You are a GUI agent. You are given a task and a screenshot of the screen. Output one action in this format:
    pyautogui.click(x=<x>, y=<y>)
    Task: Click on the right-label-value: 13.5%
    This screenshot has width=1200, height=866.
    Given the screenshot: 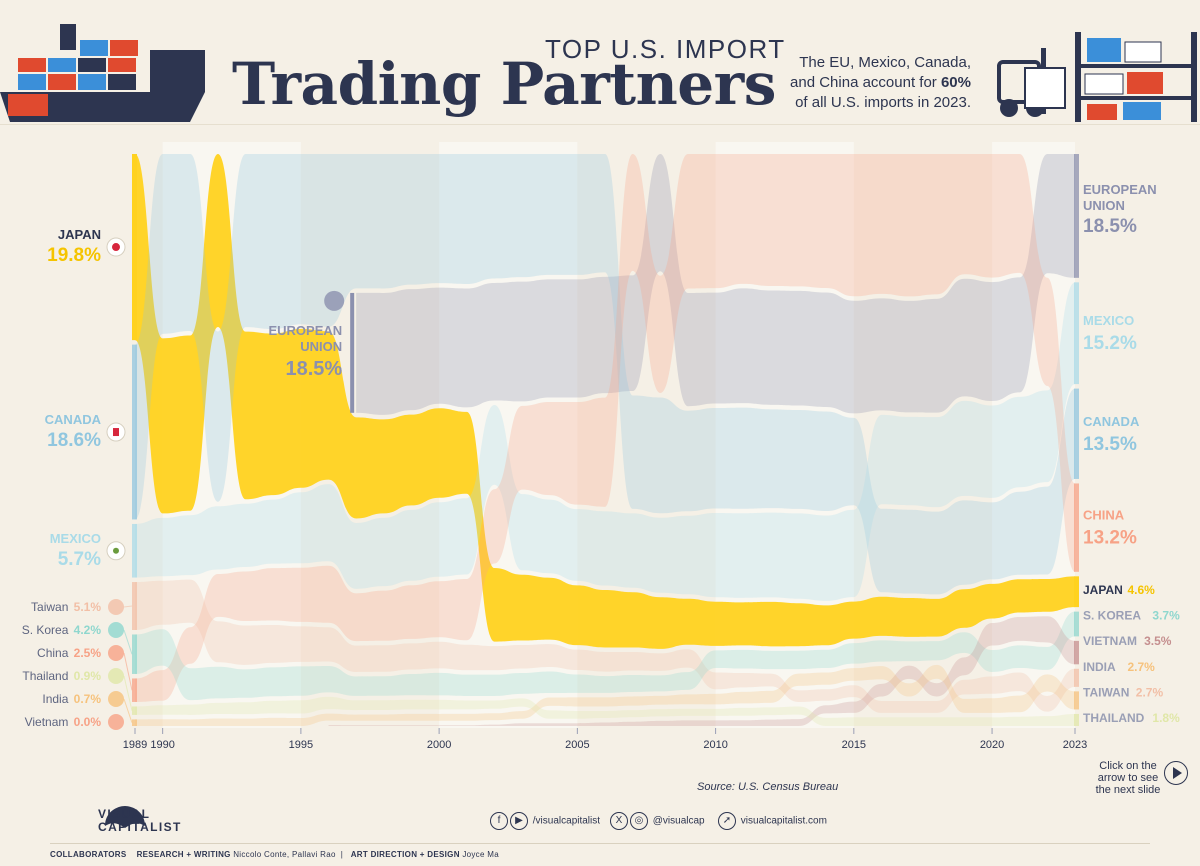 What is the action you would take?
    pyautogui.click(x=1110, y=444)
    